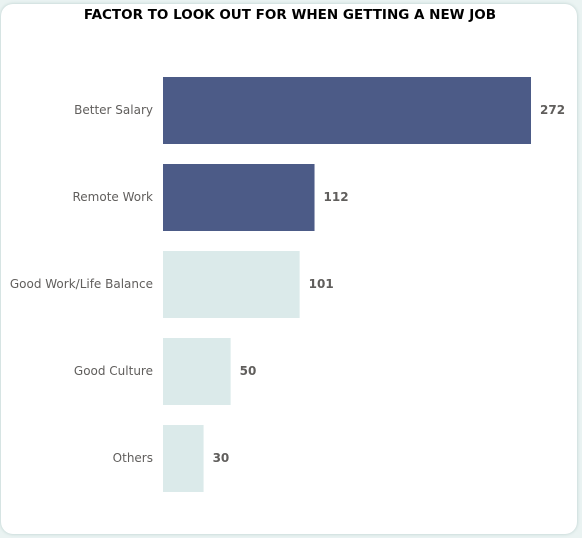 This screenshot has width=582, height=538. I want to click on data-label: 101, so click(321, 284).